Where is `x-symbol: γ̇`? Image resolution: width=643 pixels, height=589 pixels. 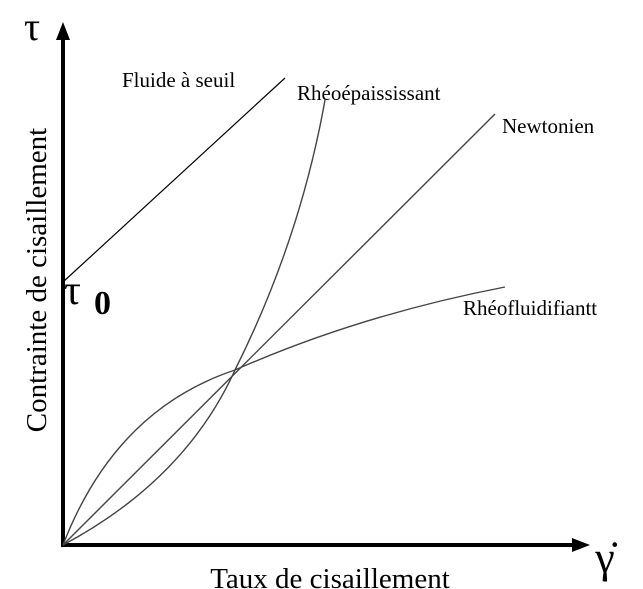
x-symbol: γ̇ is located at coordinates (605, 557).